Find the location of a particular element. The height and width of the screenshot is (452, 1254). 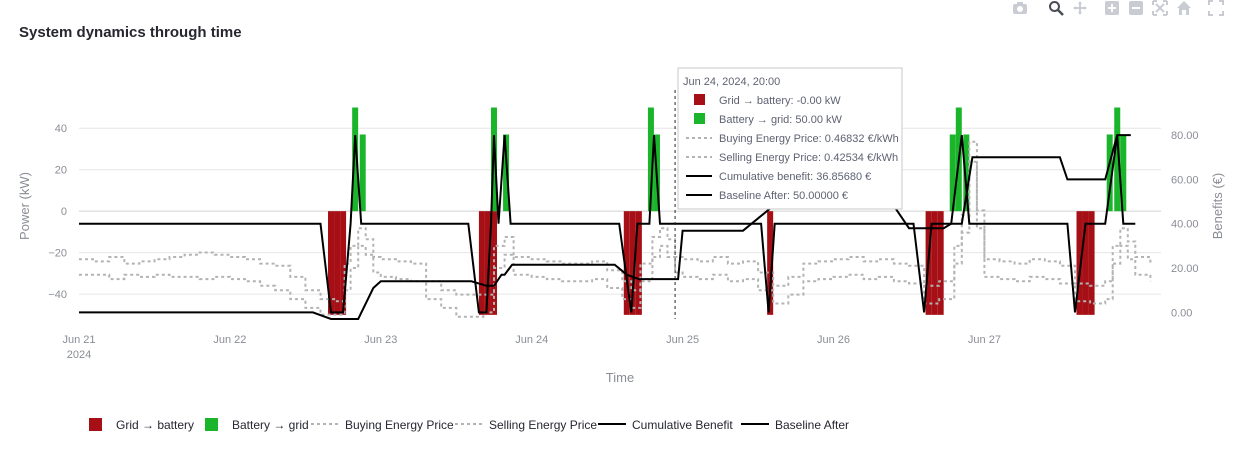

legend-item: Cumulative Benefit is located at coordinates (665, 425).